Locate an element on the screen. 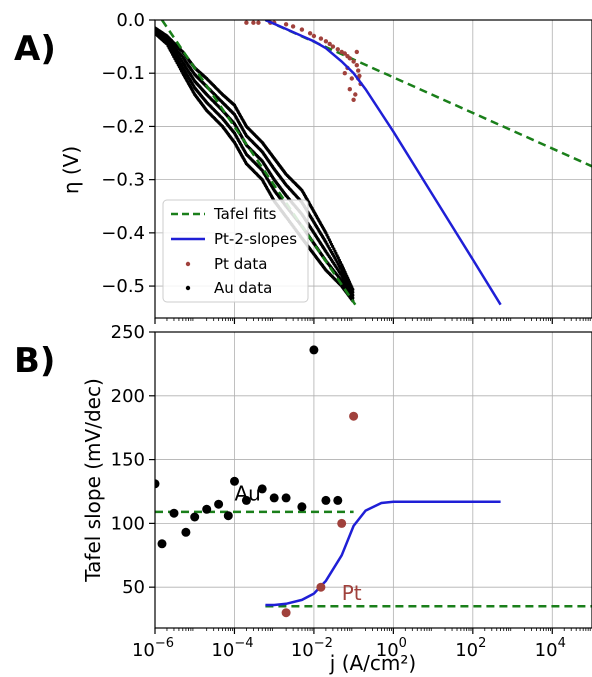 The image size is (592, 677). legend-item-pt-2-slopes: Pt-2-slopes is located at coordinates (255, 239).